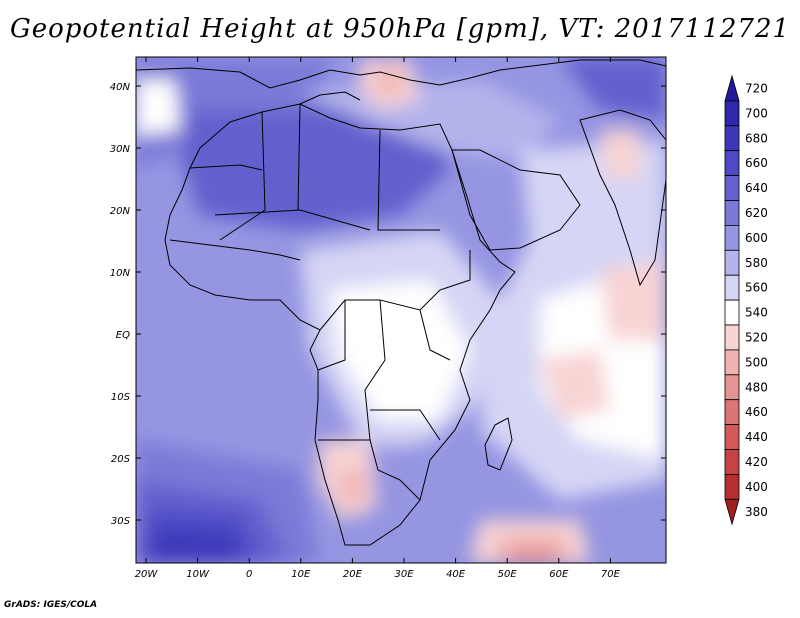 The width and height of the screenshot is (800, 618). Describe the element at coordinates (51, 605) in the screenshot. I see `credit-text: GrADS: IGES/COLA` at that location.